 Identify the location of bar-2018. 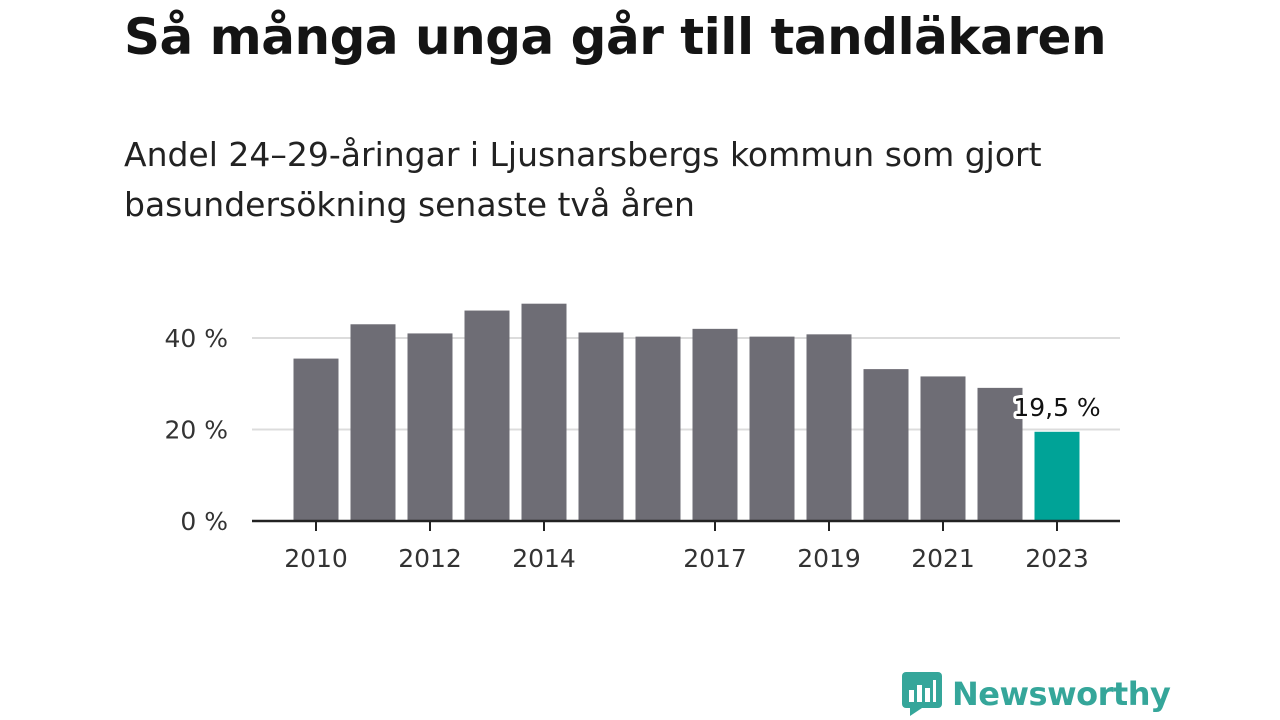
(772, 428).